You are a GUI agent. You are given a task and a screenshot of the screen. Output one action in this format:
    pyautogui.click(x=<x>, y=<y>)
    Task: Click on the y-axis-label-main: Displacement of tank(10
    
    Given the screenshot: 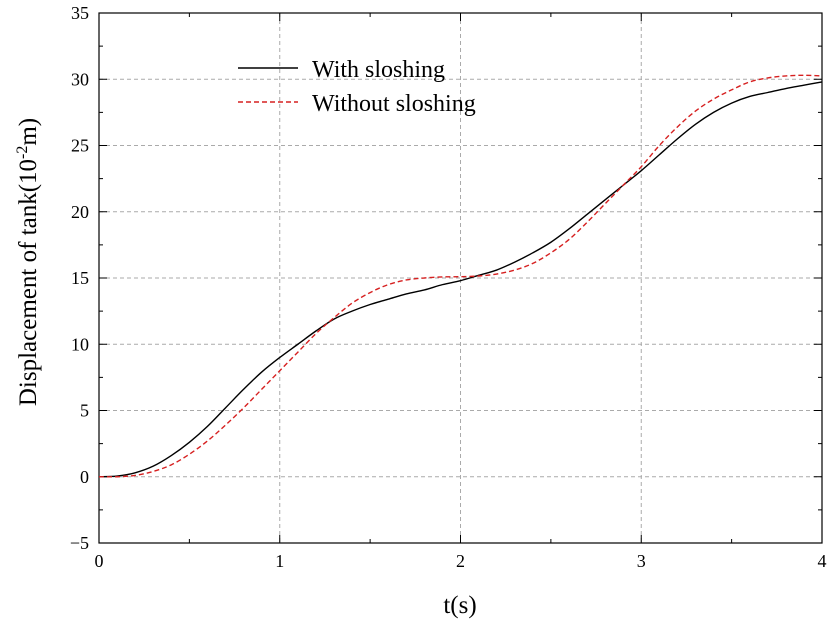 What is the action you would take?
    pyautogui.click(x=28, y=282)
    